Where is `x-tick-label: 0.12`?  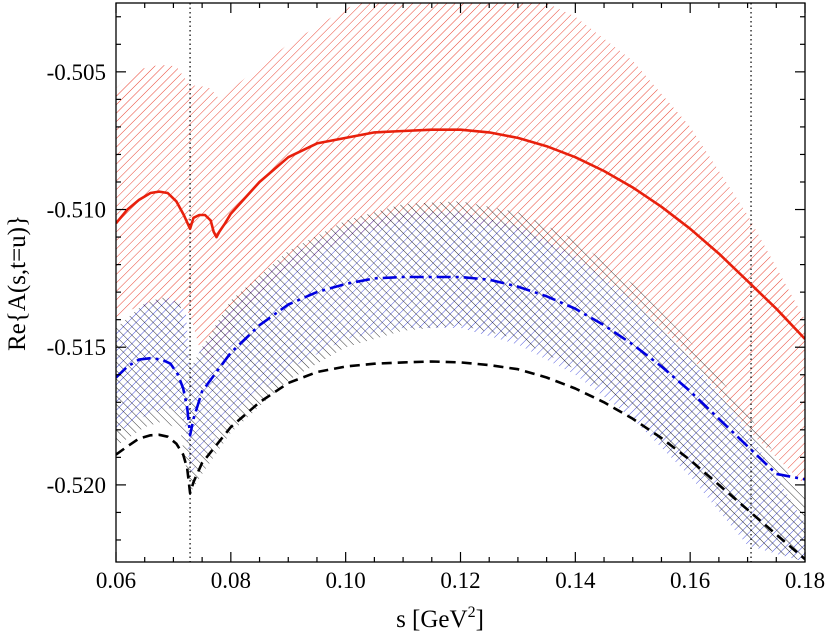 x-tick-label: 0.12 is located at coordinates (460, 580).